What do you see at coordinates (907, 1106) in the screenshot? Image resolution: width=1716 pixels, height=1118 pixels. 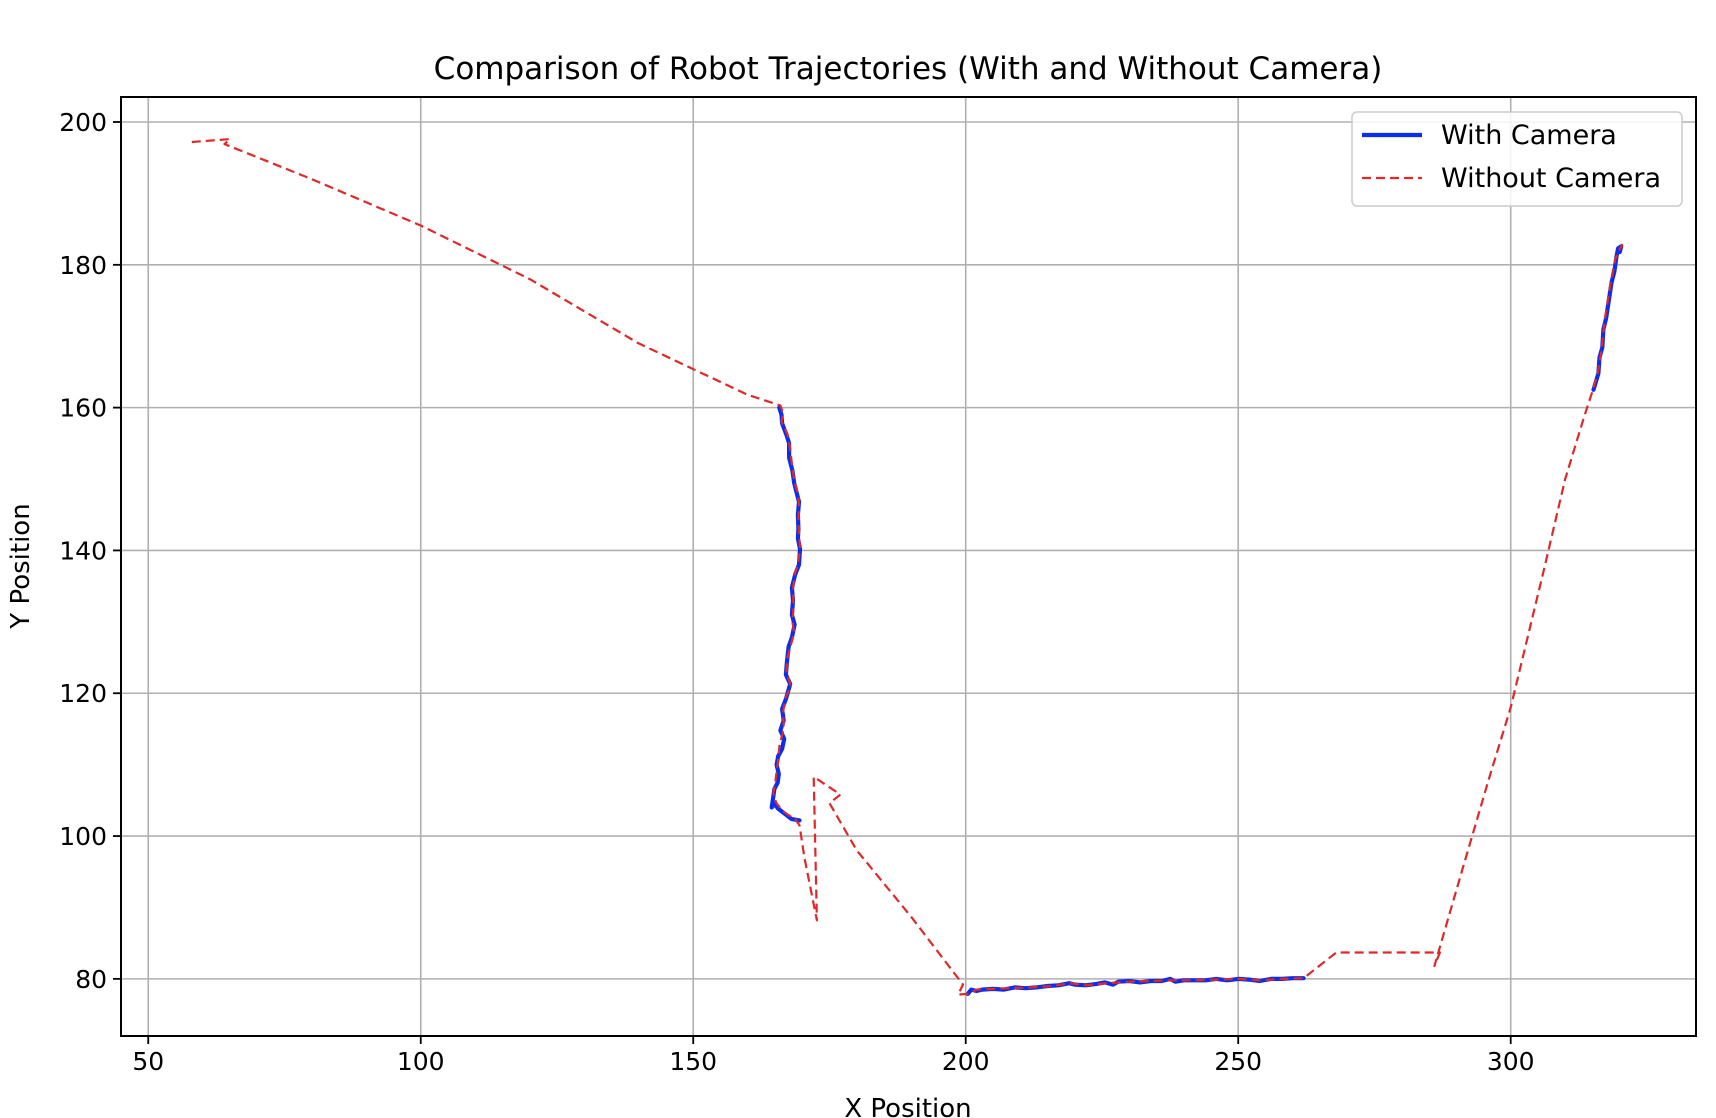 I see `x-axis-label: X Position` at bounding box center [907, 1106].